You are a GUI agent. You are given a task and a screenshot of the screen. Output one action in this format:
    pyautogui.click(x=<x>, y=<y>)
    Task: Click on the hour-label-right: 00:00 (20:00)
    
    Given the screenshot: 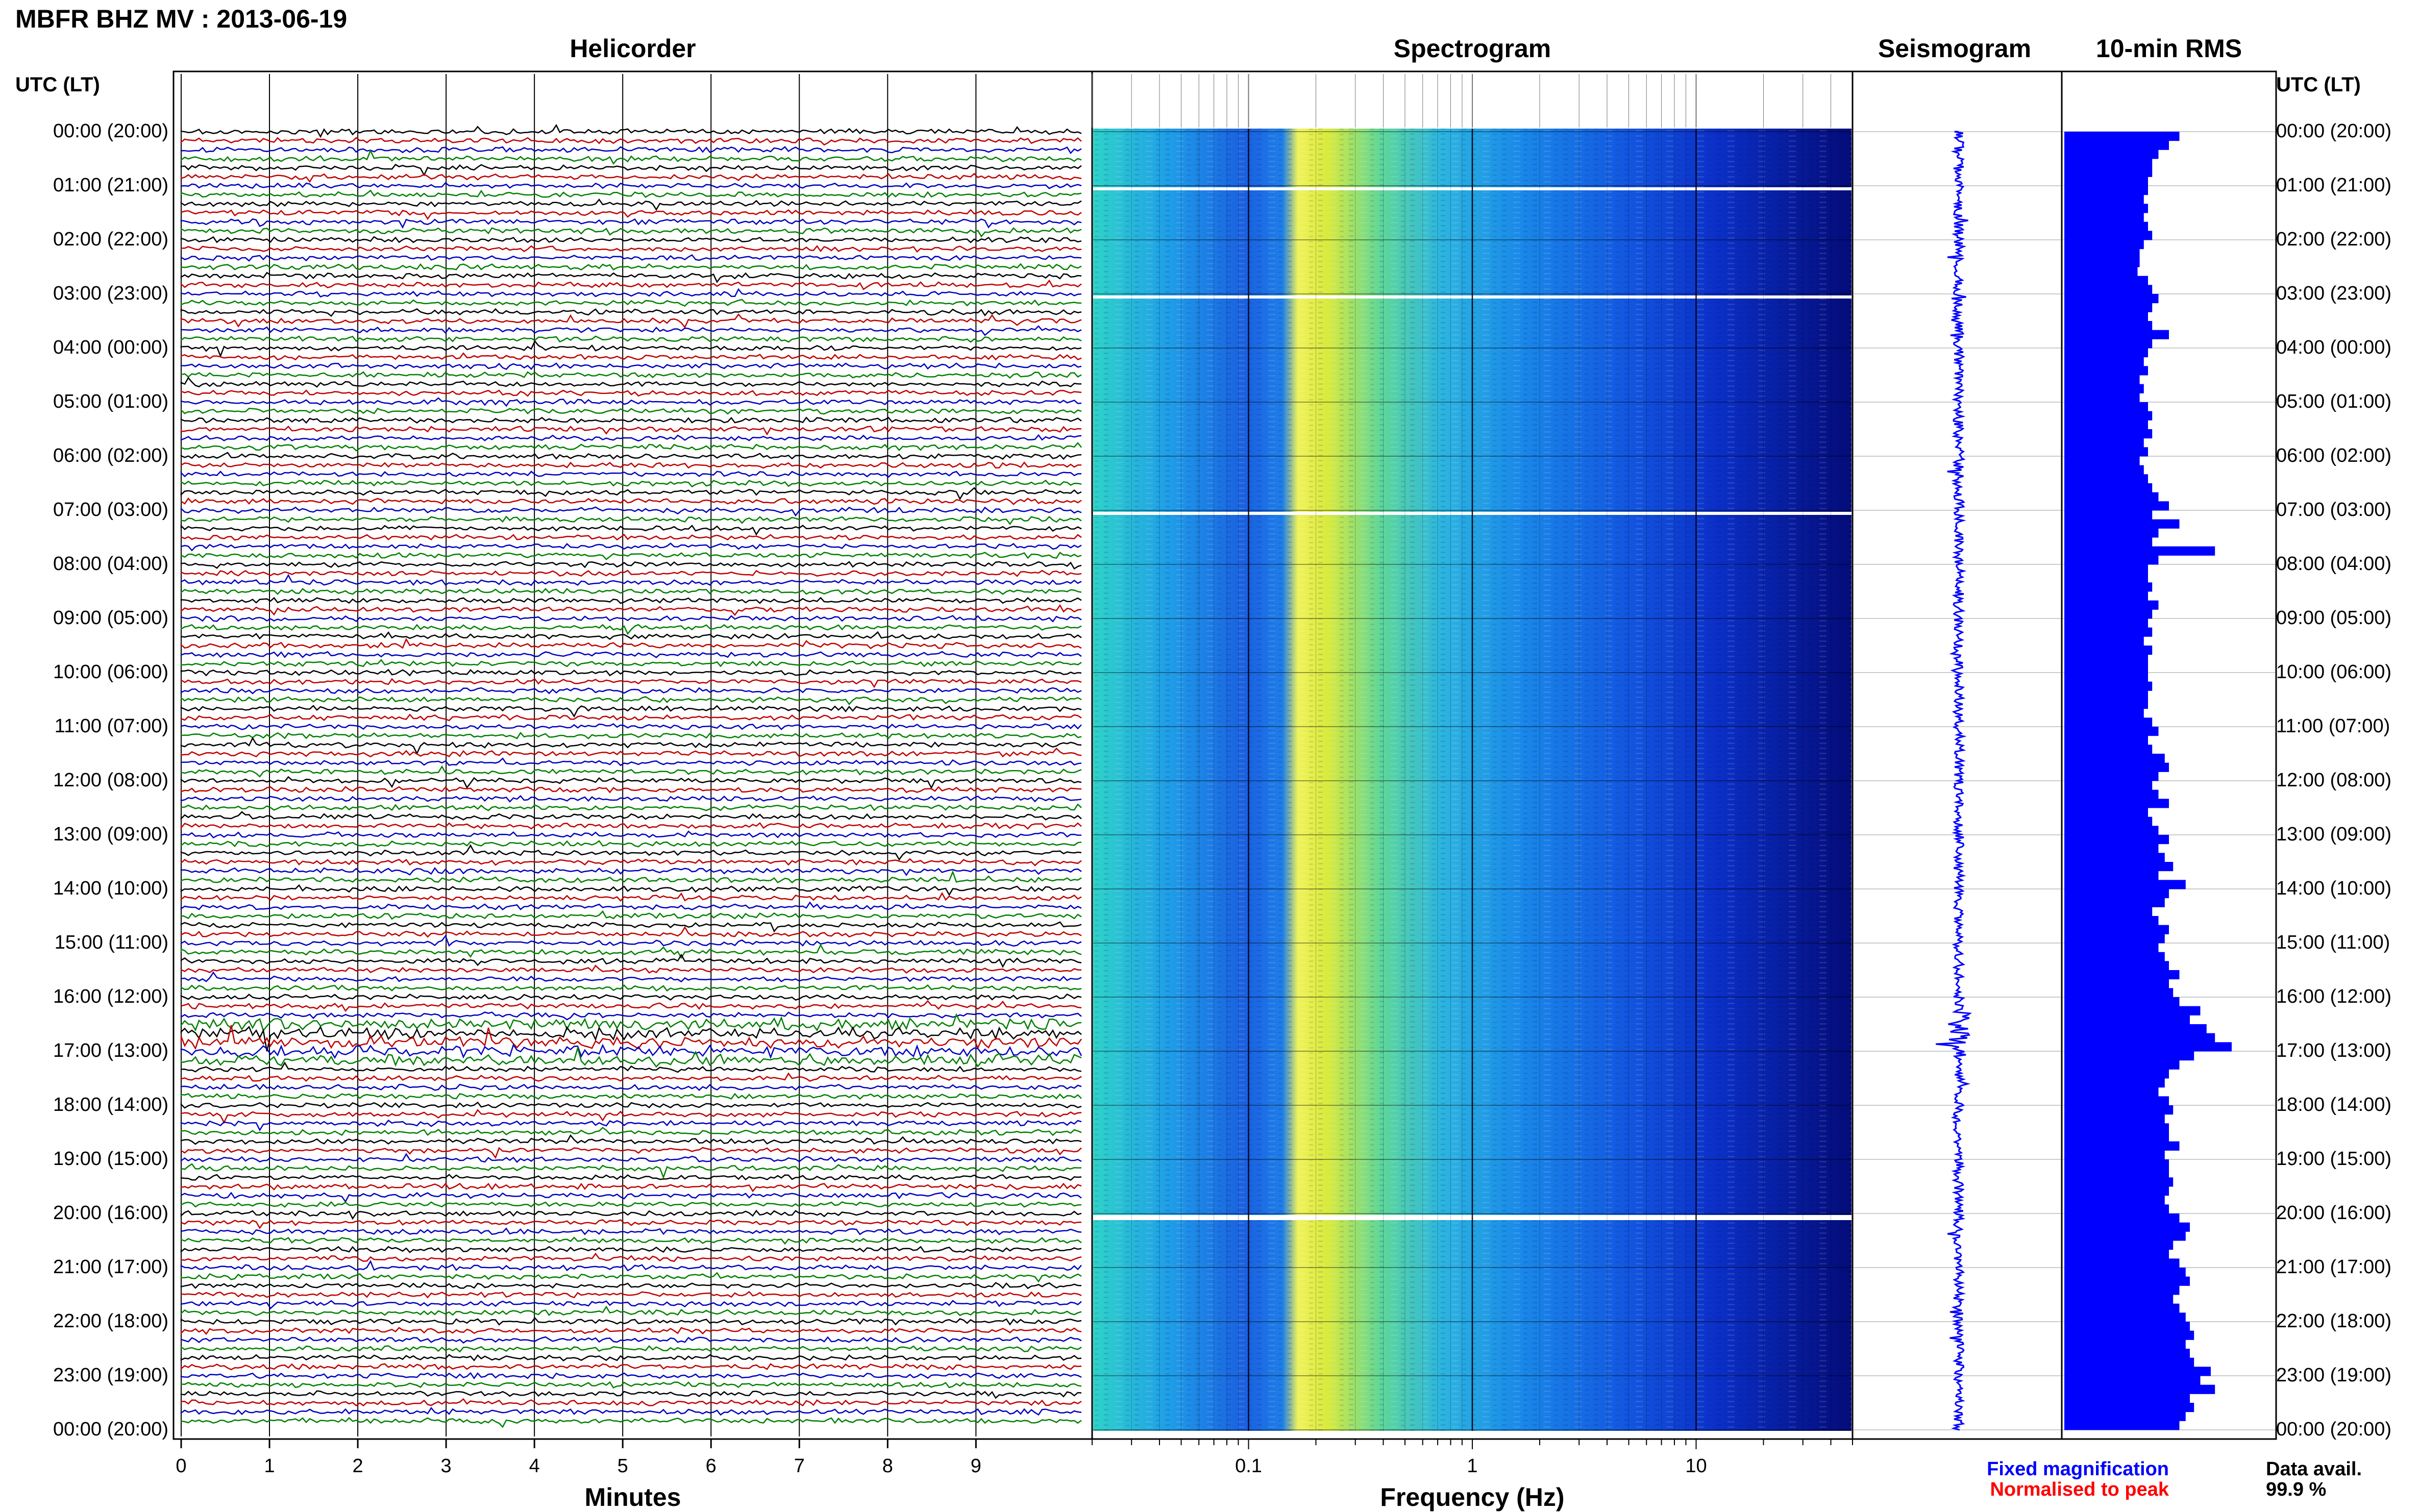 What is the action you would take?
    pyautogui.click(x=2334, y=131)
    